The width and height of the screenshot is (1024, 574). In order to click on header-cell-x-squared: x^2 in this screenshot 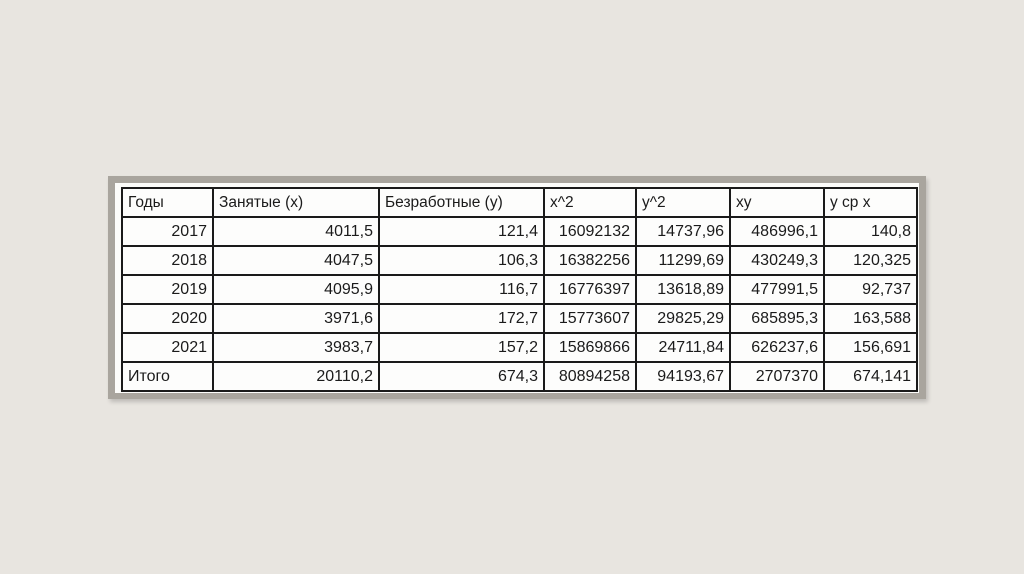, I will do `click(590, 202)`.